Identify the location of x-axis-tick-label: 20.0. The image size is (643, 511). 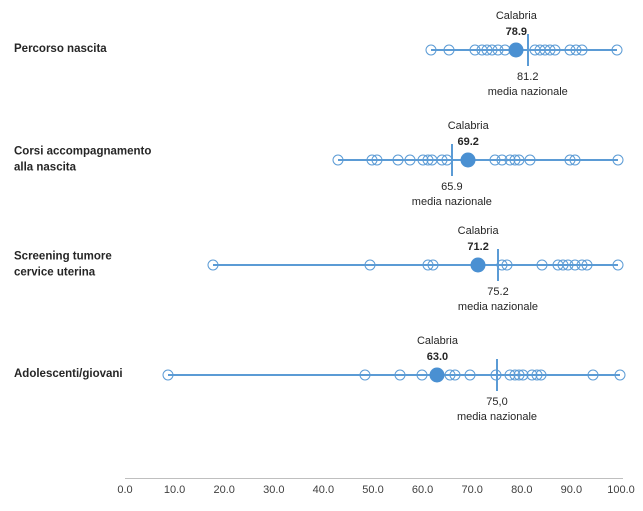
(224, 490).